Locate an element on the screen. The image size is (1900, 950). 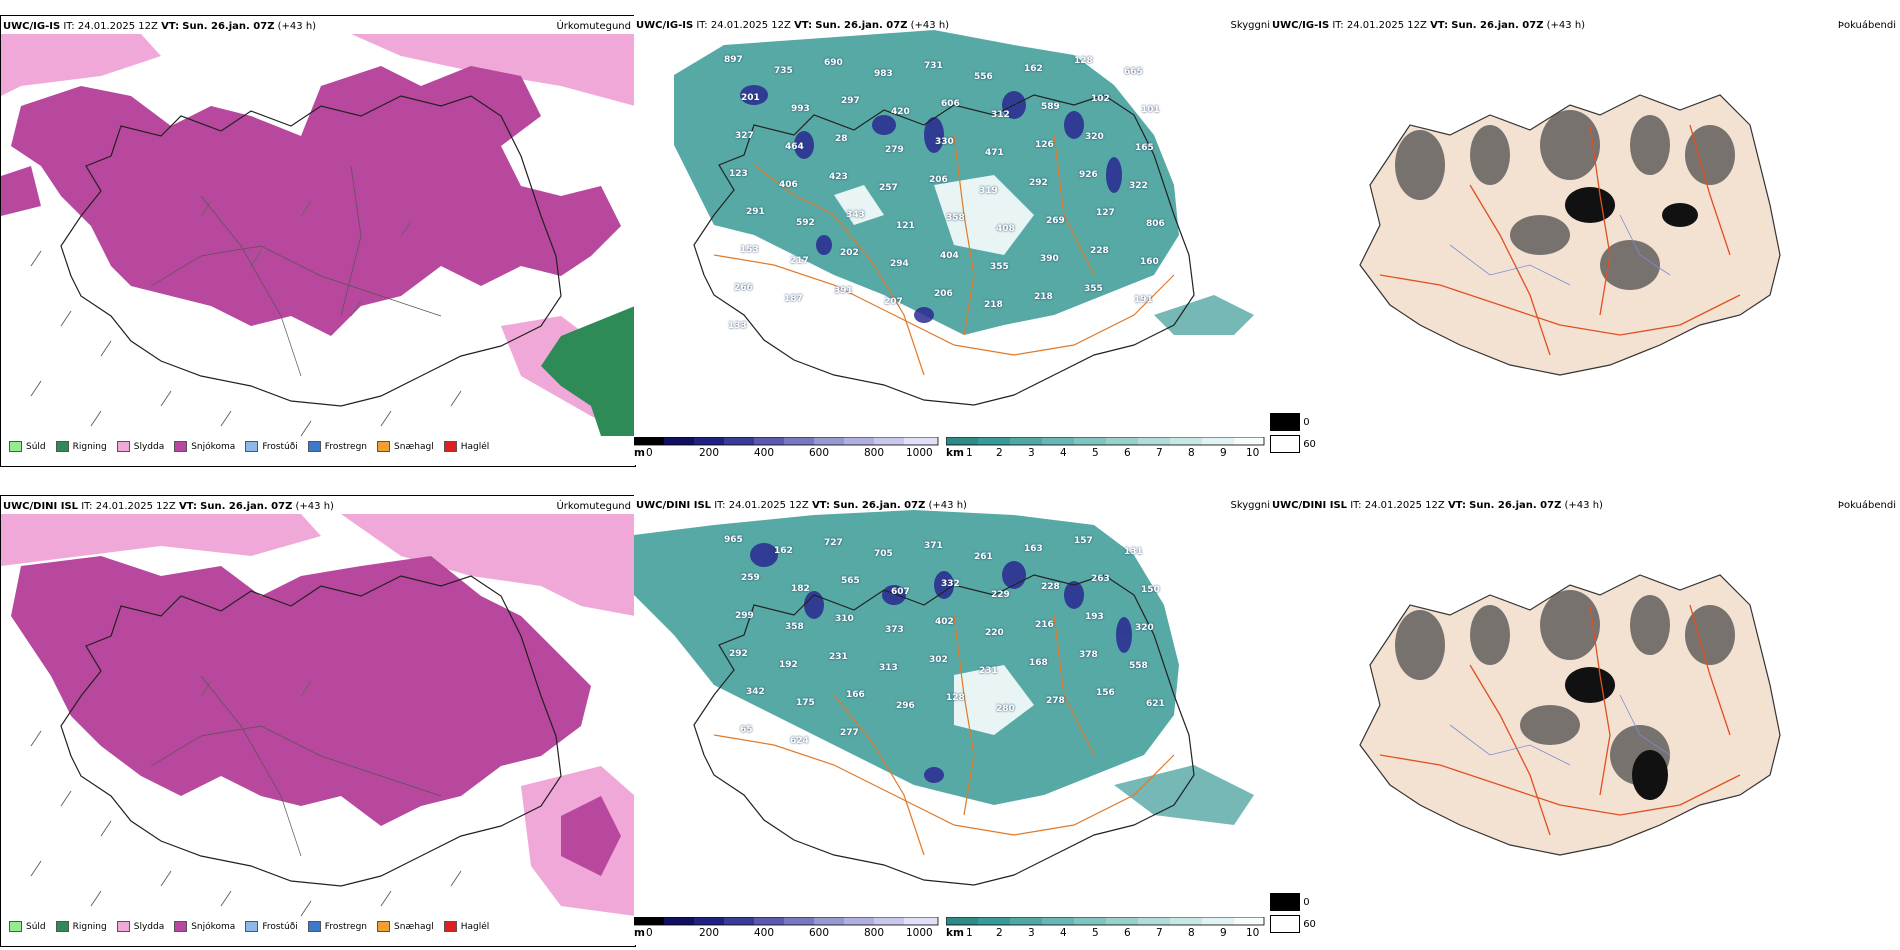
visibility-value-label: 216 is located at coordinates (1044, 625).